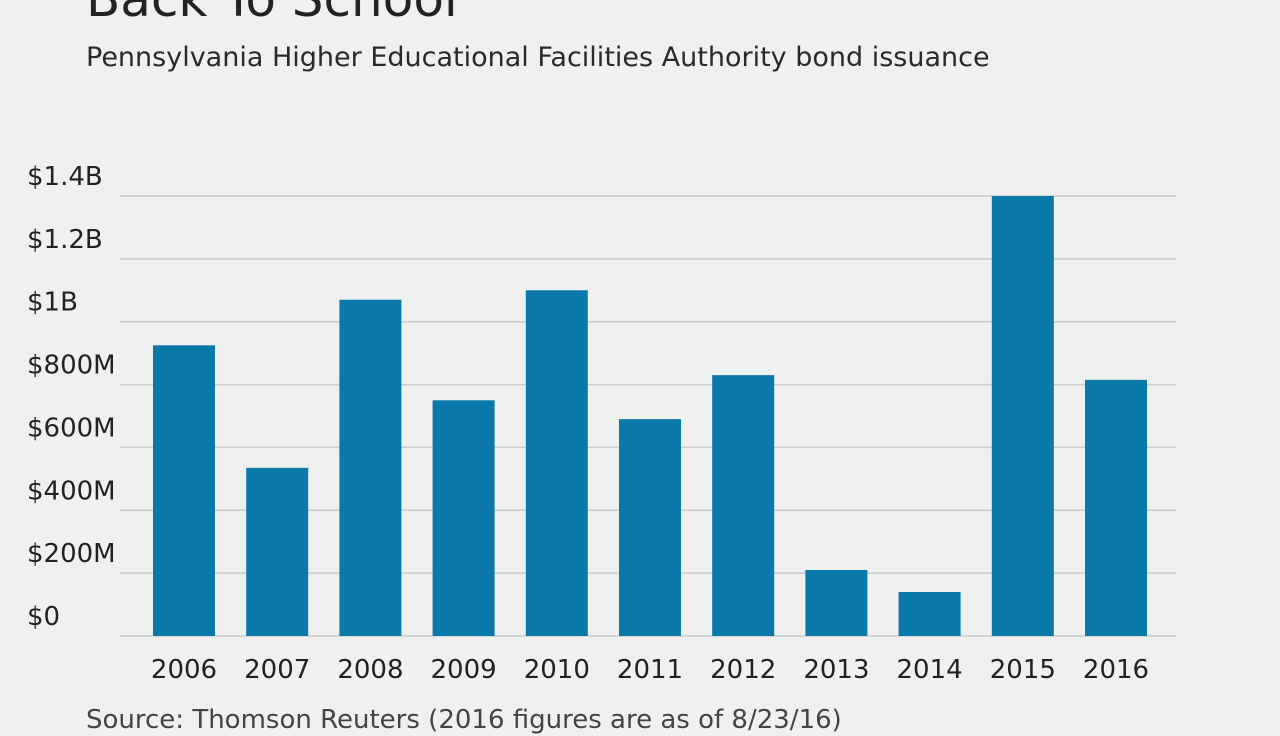 This screenshot has width=1280, height=736. Describe the element at coordinates (71, 428) in the screenshot. I see `y-tick-label: $600M` at that location.